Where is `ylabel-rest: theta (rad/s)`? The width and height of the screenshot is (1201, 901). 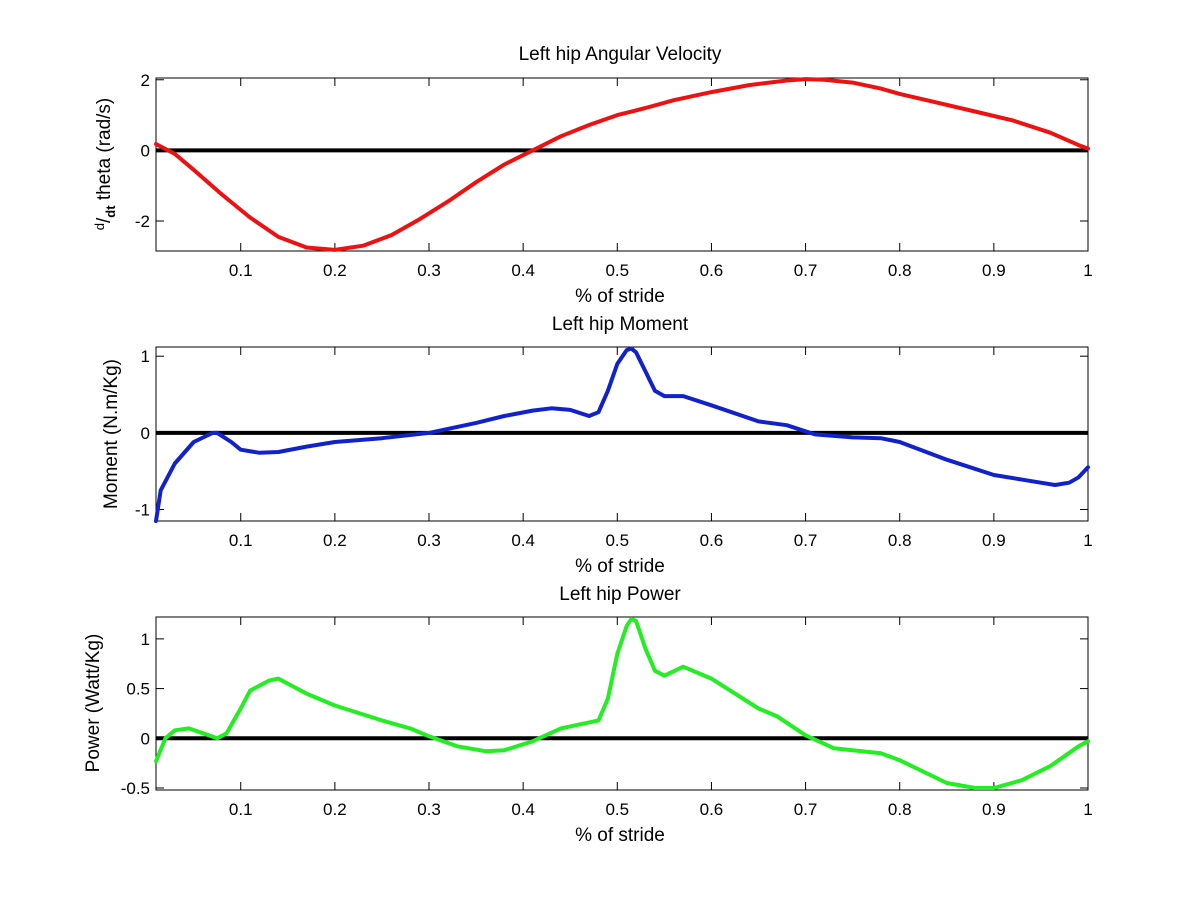 ylabel-rest: theta (rad/s) is located at coordinates (104, 152).